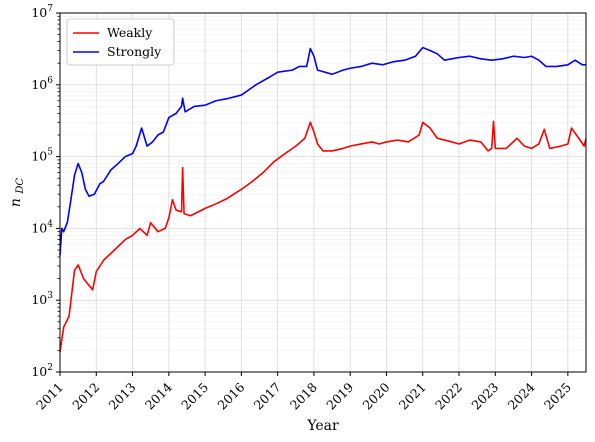 This screenshot has width=595, height=442. Describe the element at coordinates (42, 227) in the screenshot. I see `y-tick-label: 104` at that location.